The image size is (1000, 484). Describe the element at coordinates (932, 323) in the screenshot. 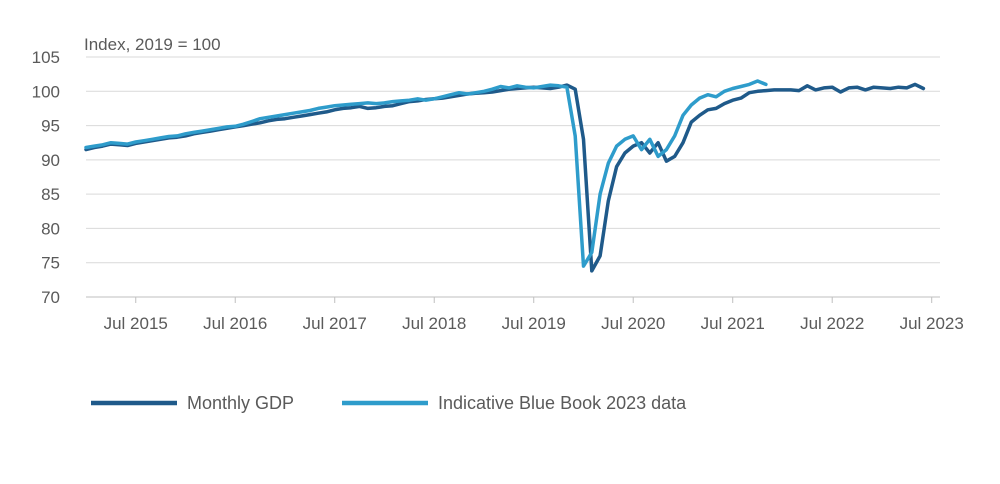

I see `x-tick-label: Jul 2023` at that location.